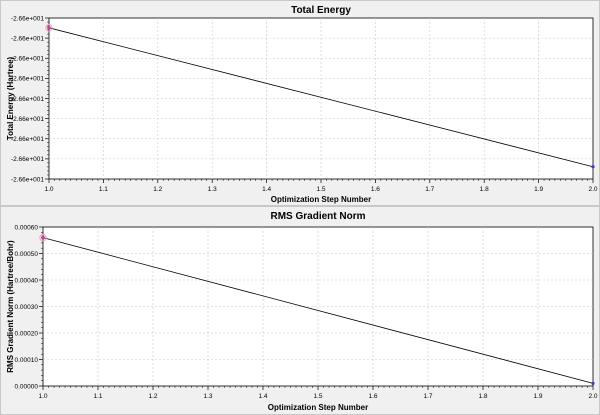 This screenshot has height=415, width=600. What do you see at coordinates (27, 227) in the screenshot?
I see `y-tick-label: 0.00060` at bounding box center [27, 227].